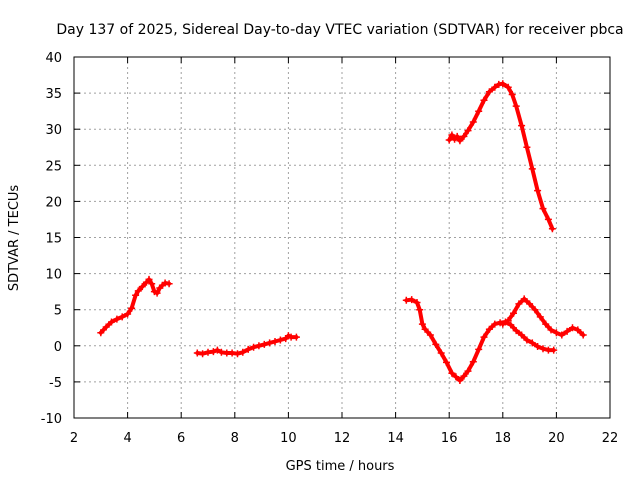 The image size is (640, 480). What do you see at coordinates (53, 166) in the screenshot?
I see `y-tick-label: 25` at bounding box center [53, 166].